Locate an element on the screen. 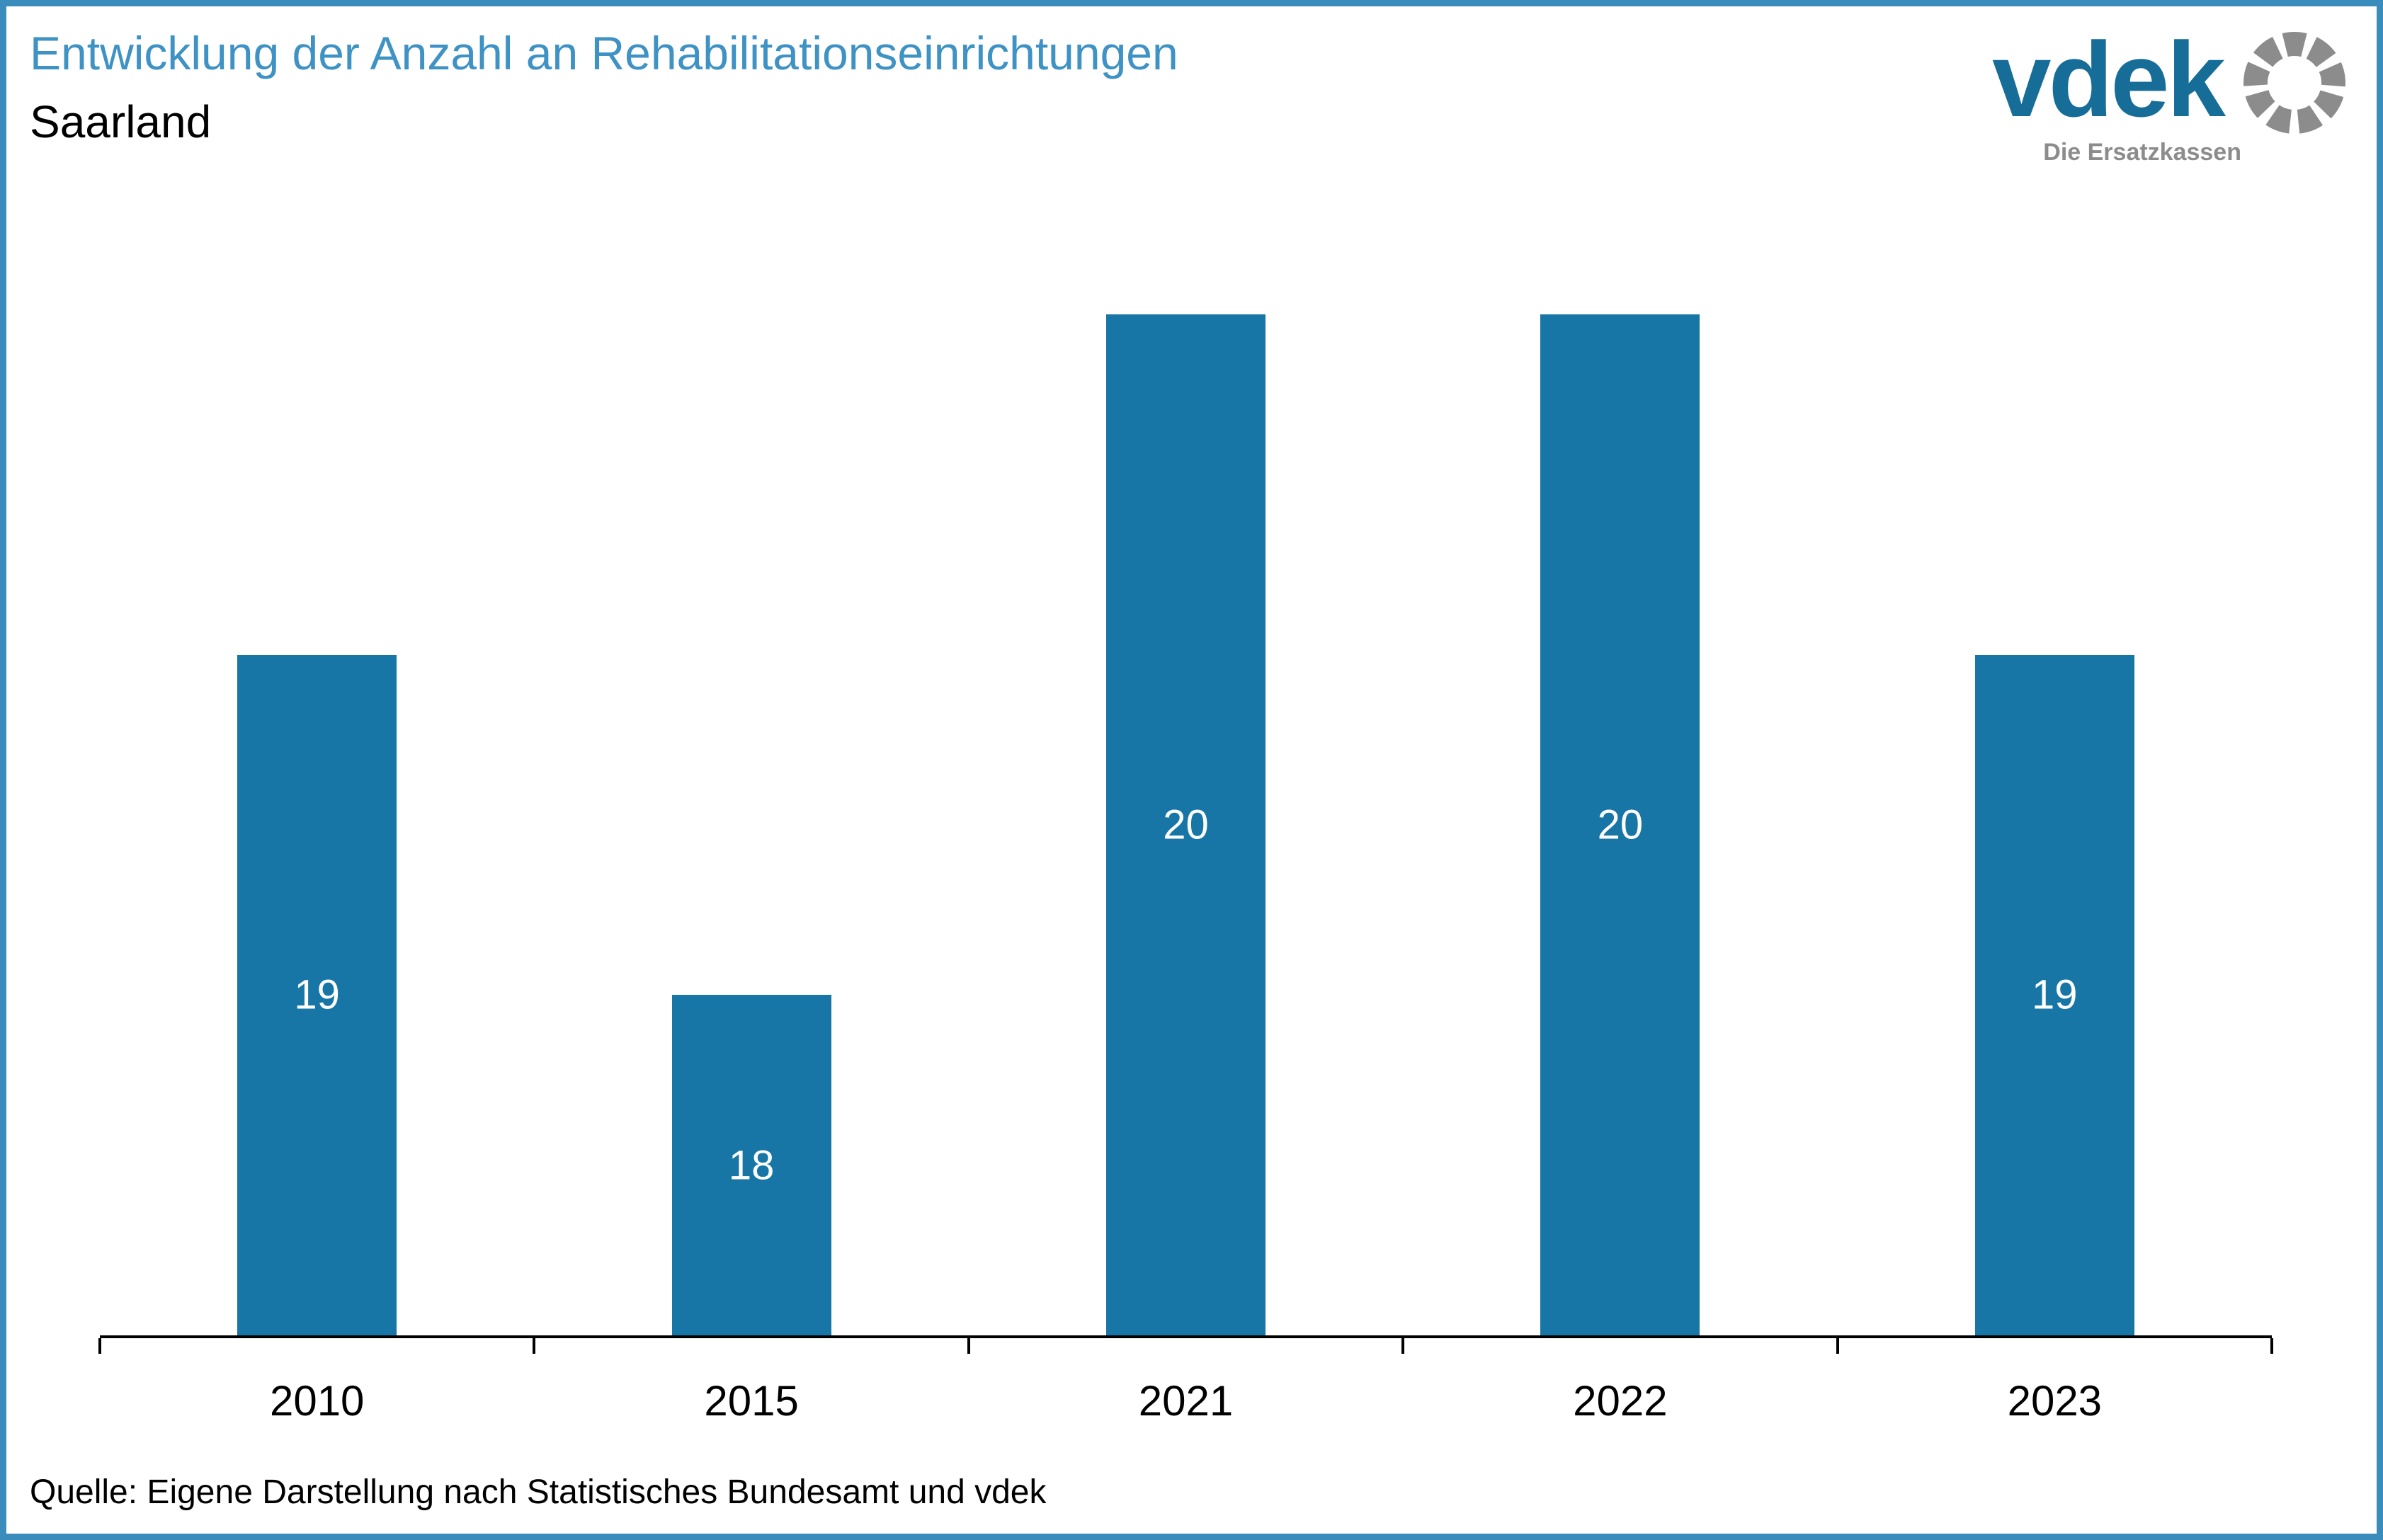 The width and height of the screenshot is (2383, 1540). x-axis-label-2021: 2021 is located at coordinates (1186, 1401).